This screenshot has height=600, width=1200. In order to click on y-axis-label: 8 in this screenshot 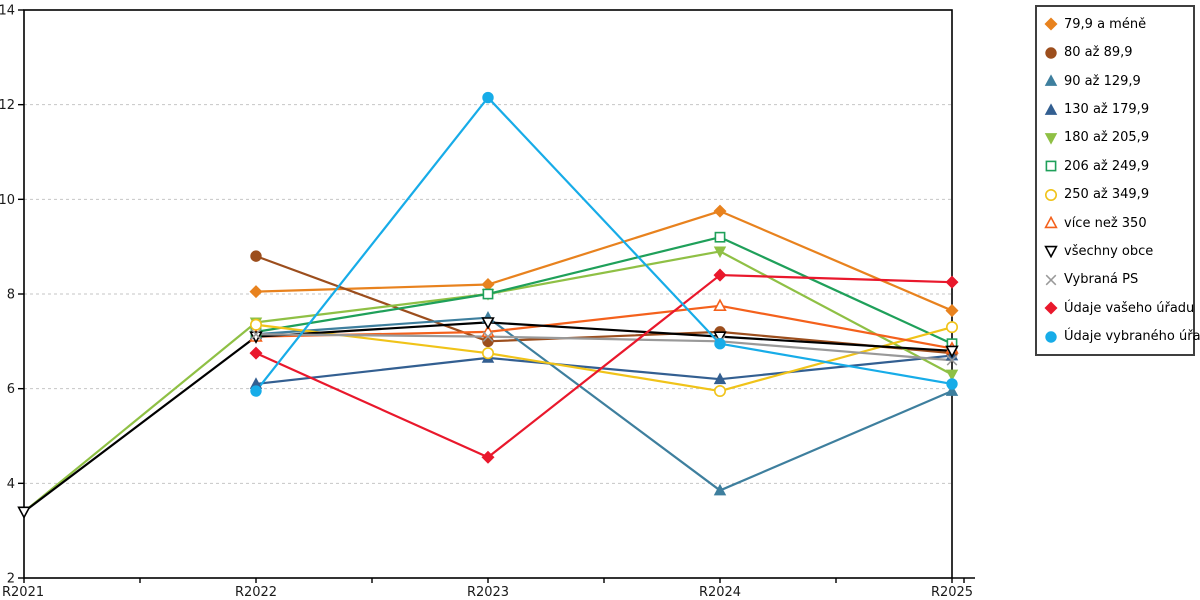, I will do `click(11, 295)`.